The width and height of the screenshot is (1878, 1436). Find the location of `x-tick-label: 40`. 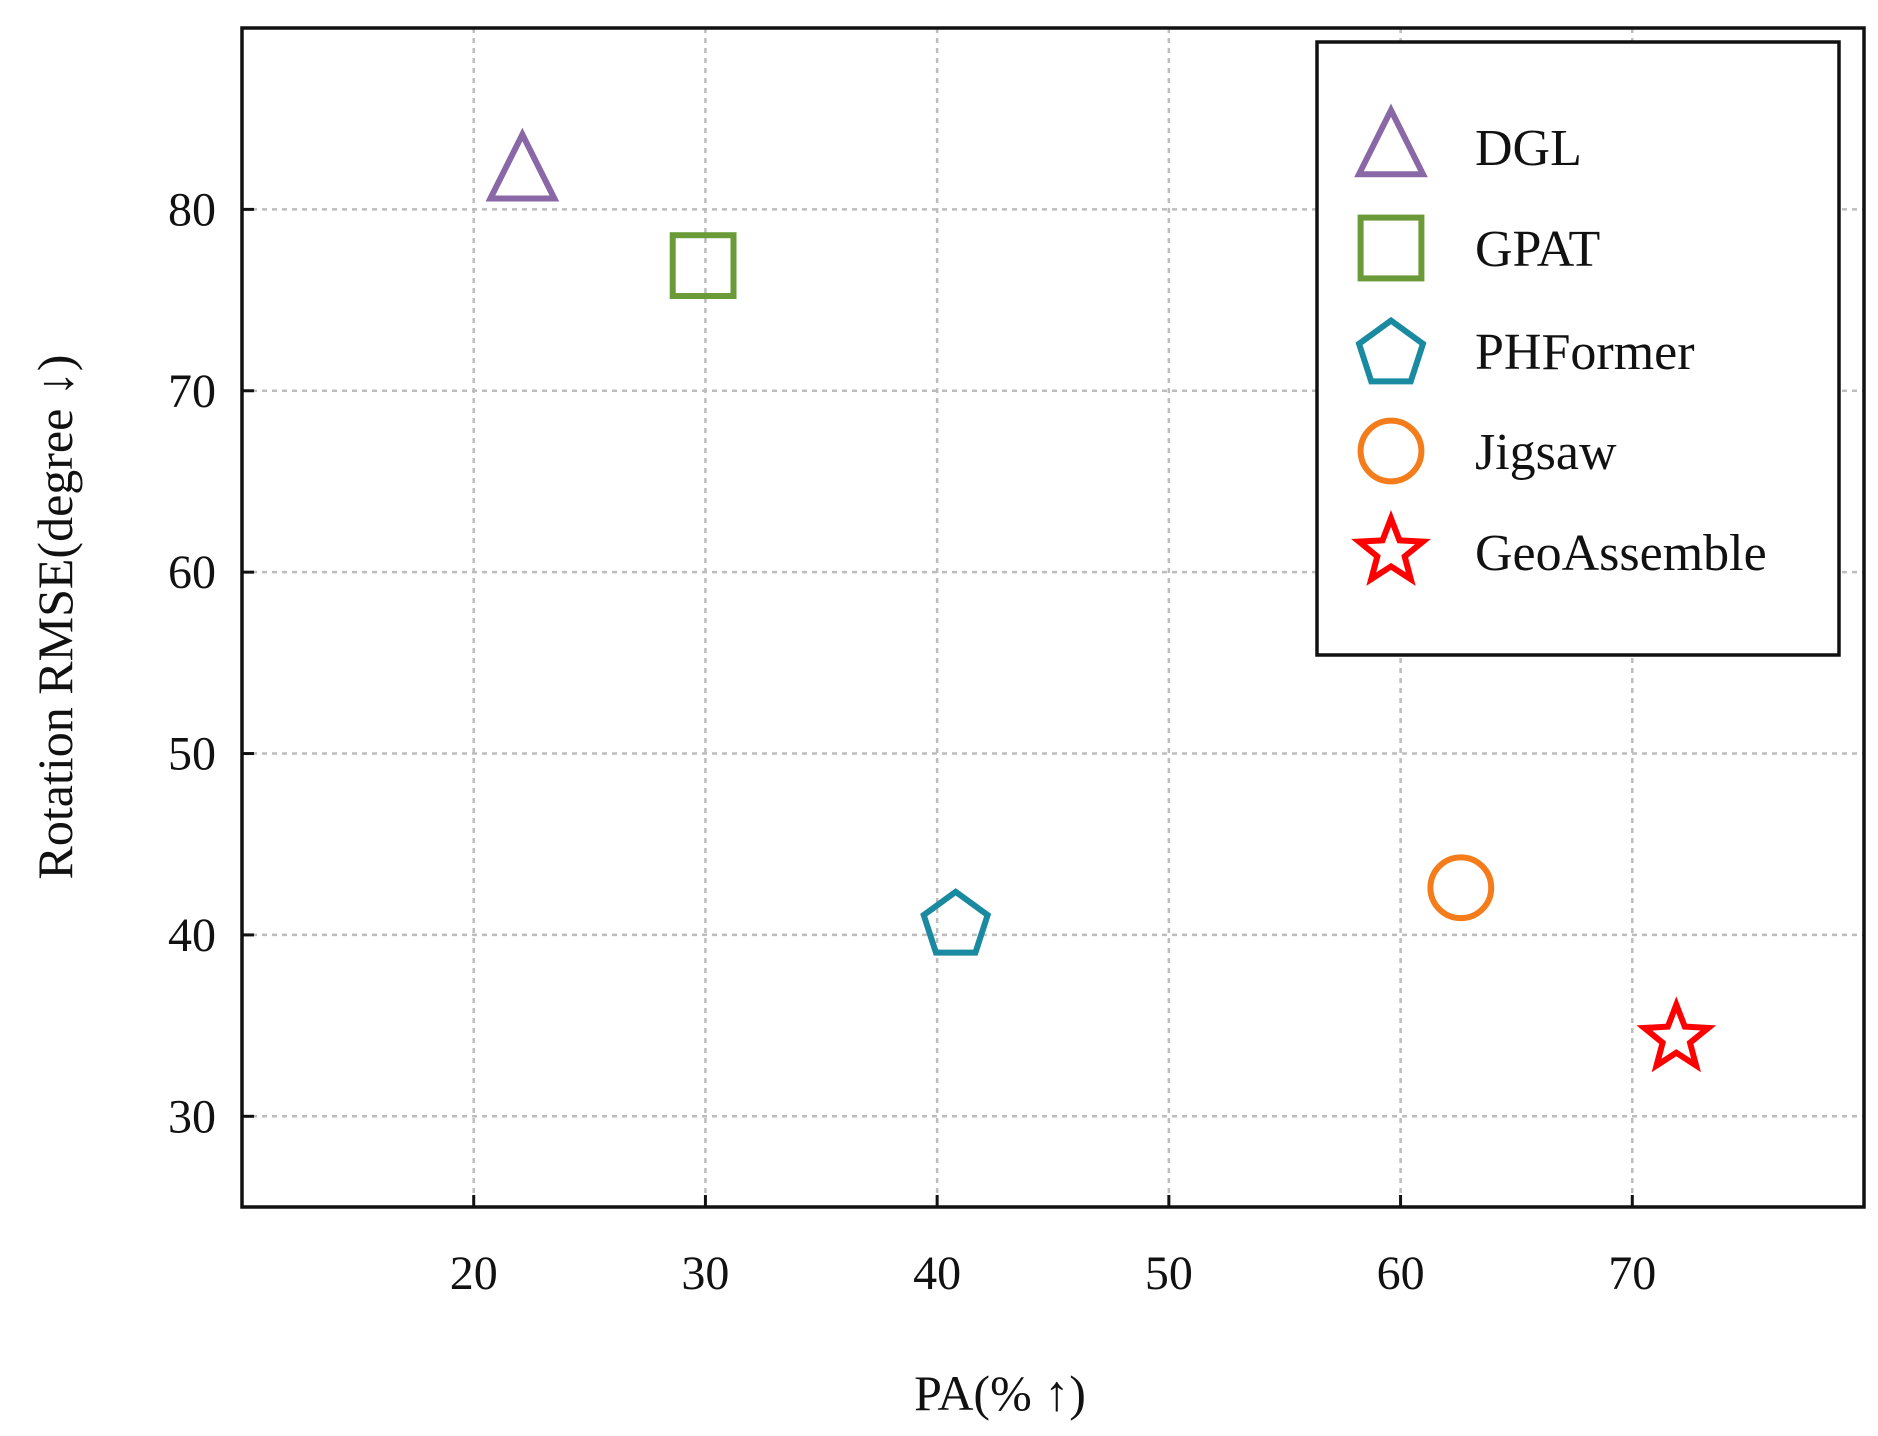

x-tick-label: 40 is located at coordinates (937, 1273).